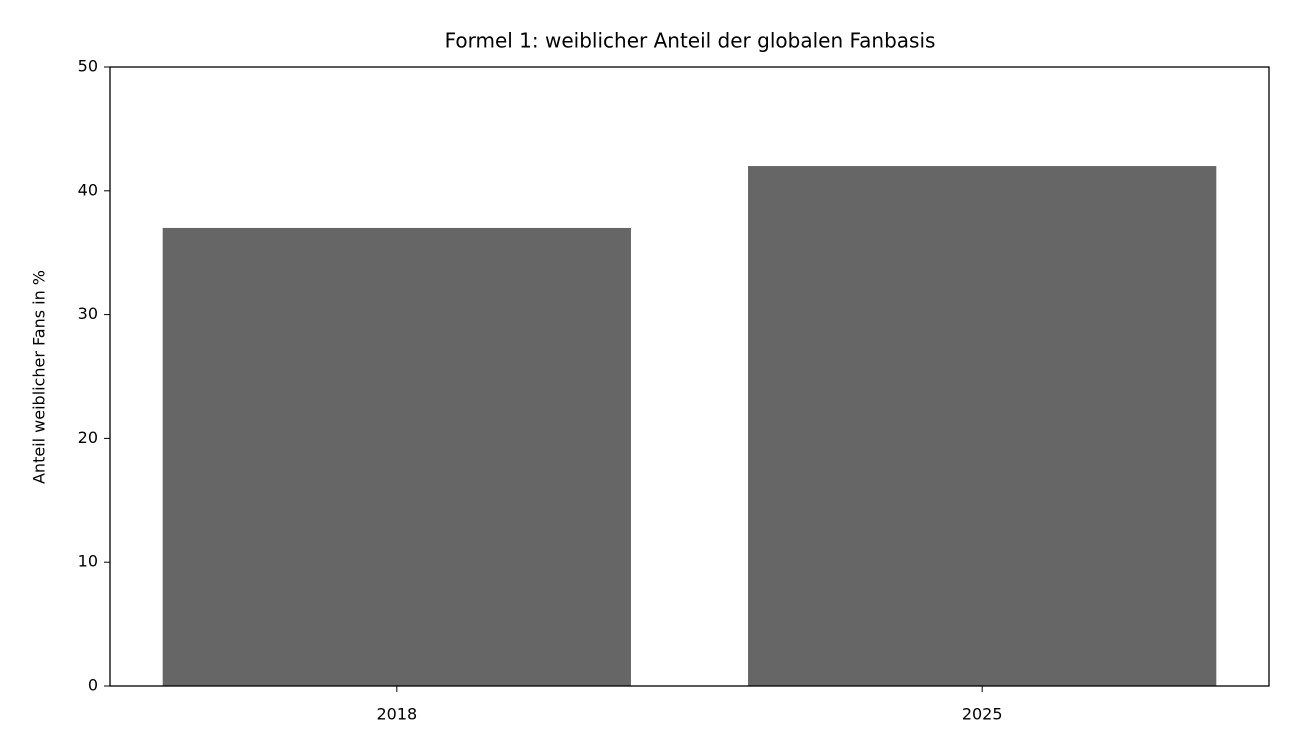 The width and height of the screenshot is (1296, 756). I want to click on x-tick-label: 2025, so click(982, 714).